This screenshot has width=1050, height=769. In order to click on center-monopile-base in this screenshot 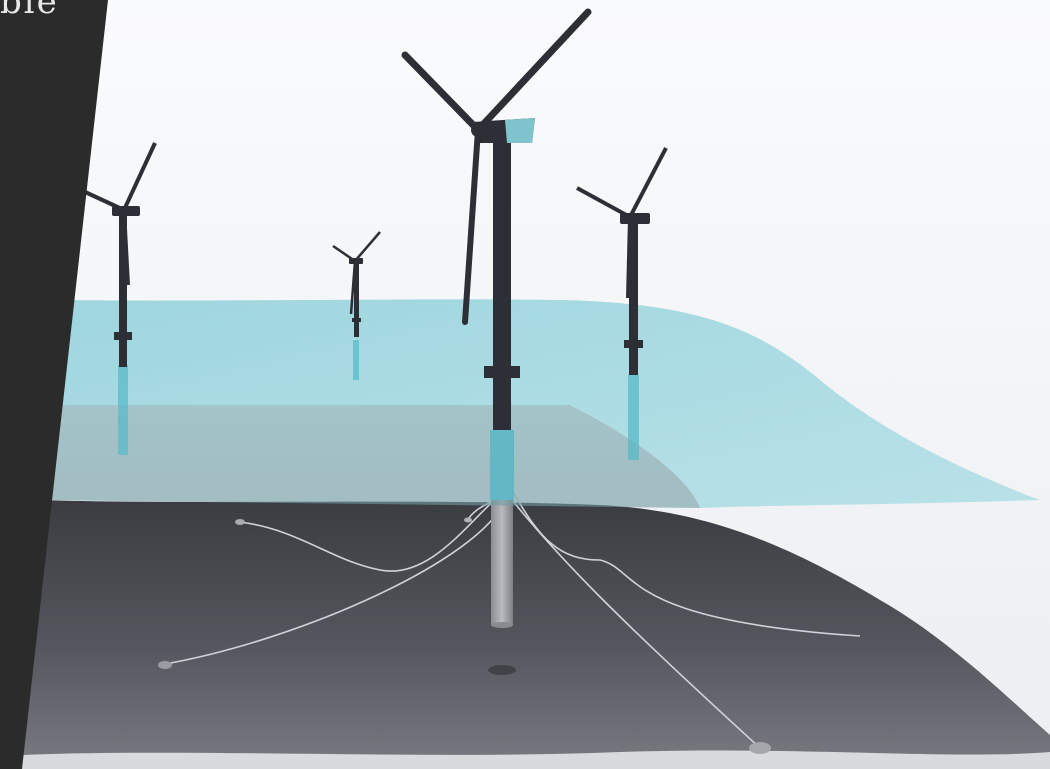, I will do `click(502, 625)`.